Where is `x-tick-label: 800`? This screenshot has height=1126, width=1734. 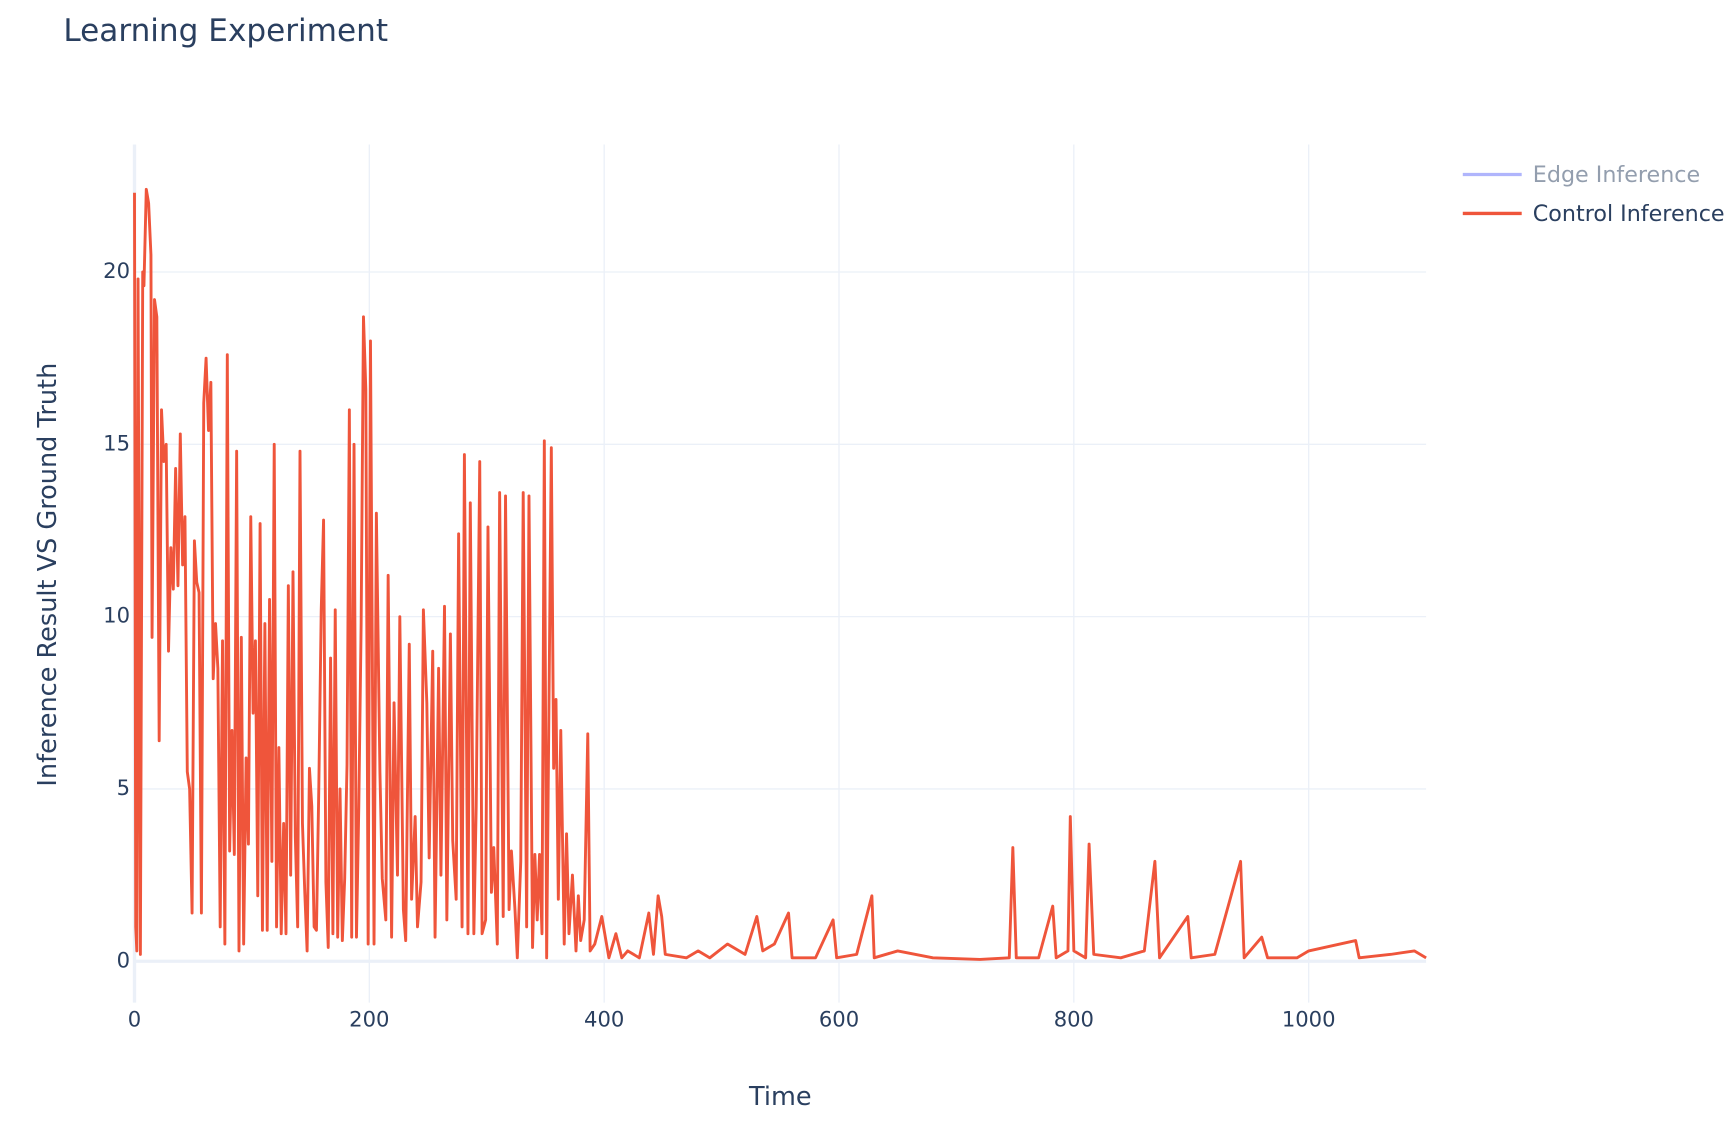 x-tick-label: 800 is located at coordinates (1074, 1018).